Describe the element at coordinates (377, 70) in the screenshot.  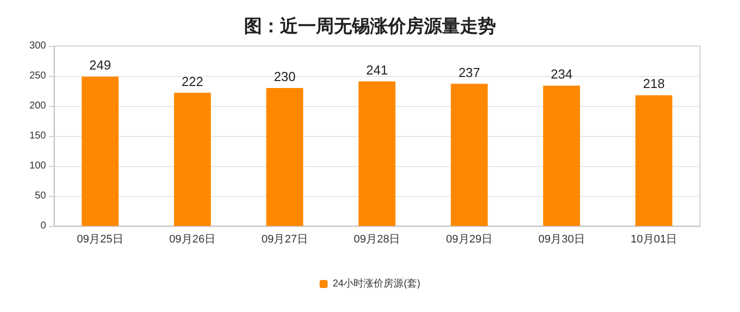
I see `data-label: 241` at that location.